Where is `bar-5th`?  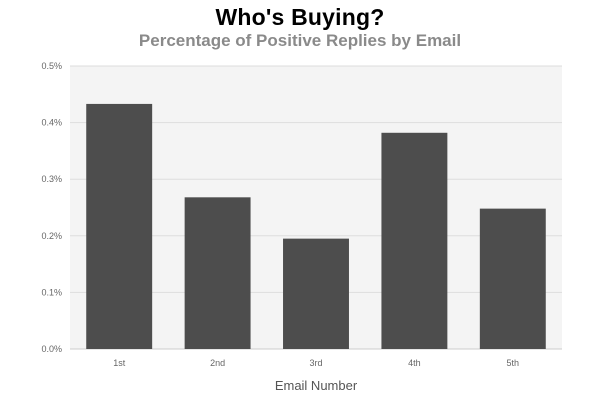 bar-5th is located at coordinates (512, 278).